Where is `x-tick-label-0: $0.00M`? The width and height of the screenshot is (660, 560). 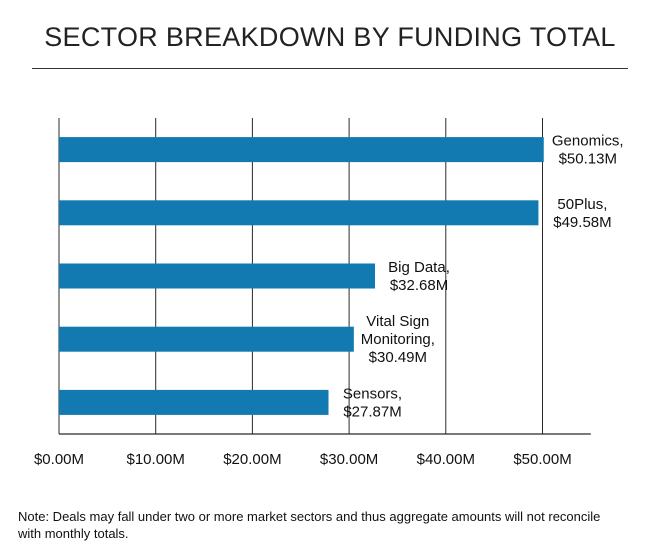
x-tick-label-0: $0.00M is located at coordinates (59, 459).